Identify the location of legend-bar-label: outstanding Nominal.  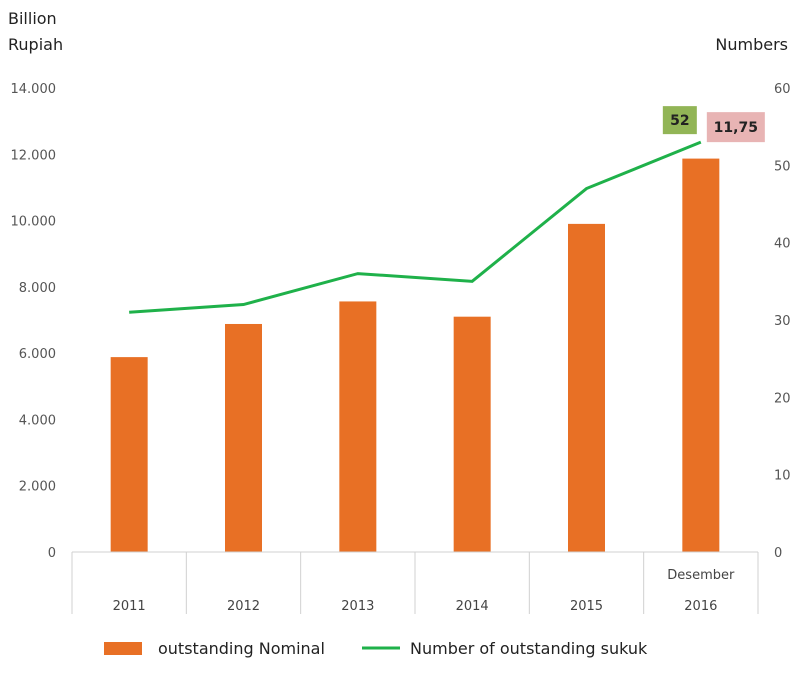
(241, 648).